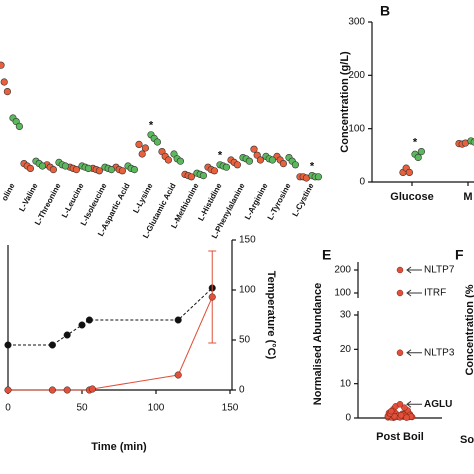  Describe the element at coordinates (82, 408) in the screenshot. I see `x-tick-label: 50` at that location.